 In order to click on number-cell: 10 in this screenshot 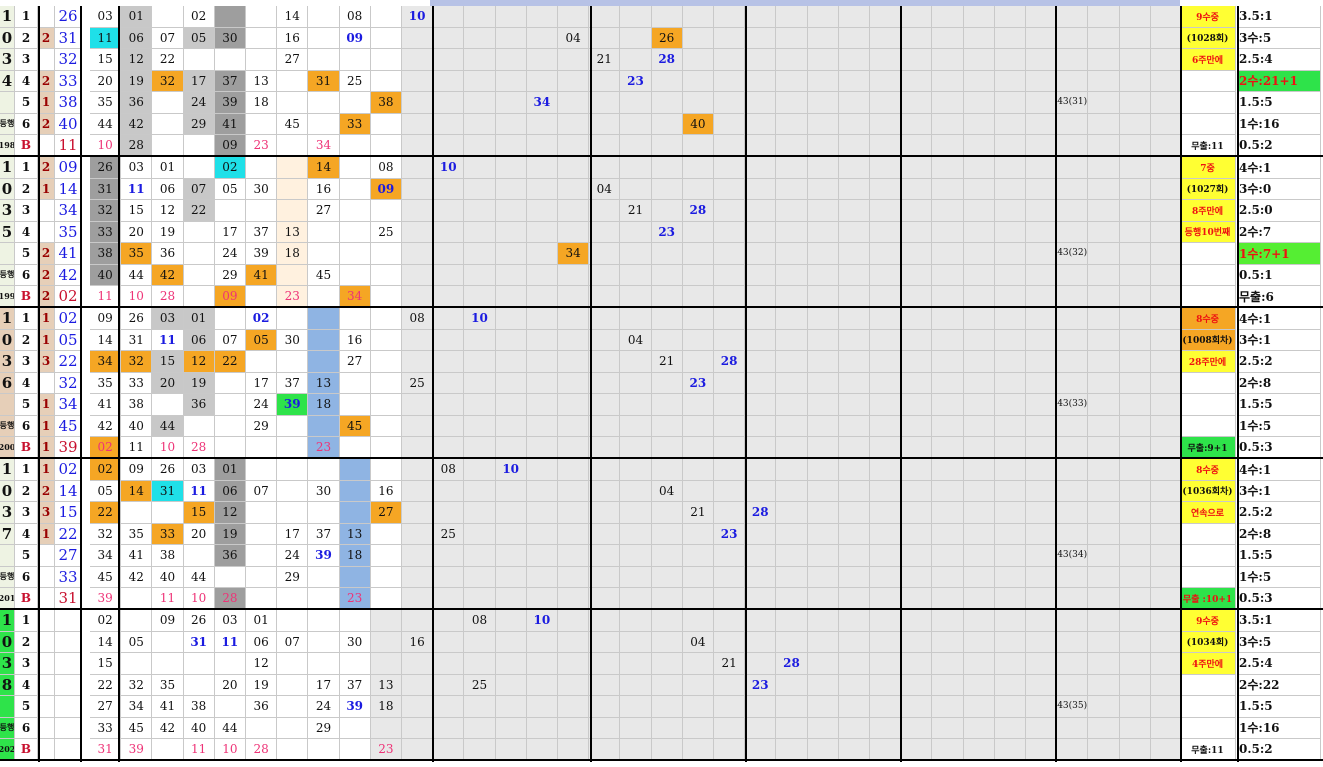, I will do `click(199, 599)`.